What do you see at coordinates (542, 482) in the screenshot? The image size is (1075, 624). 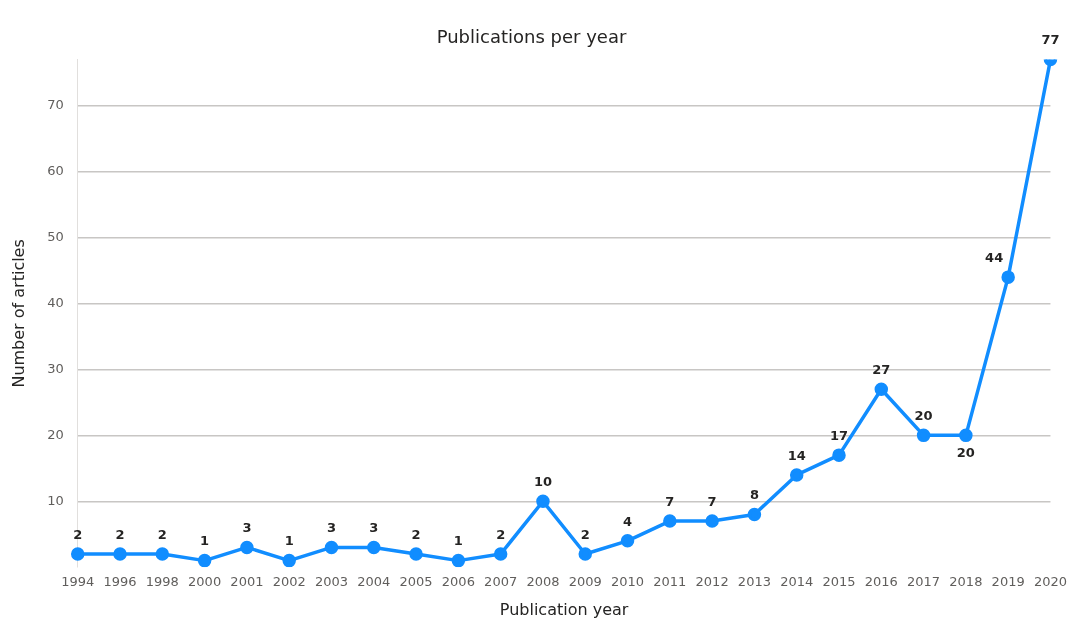 I see `data-label: 10` at bounding box center [542, 482].